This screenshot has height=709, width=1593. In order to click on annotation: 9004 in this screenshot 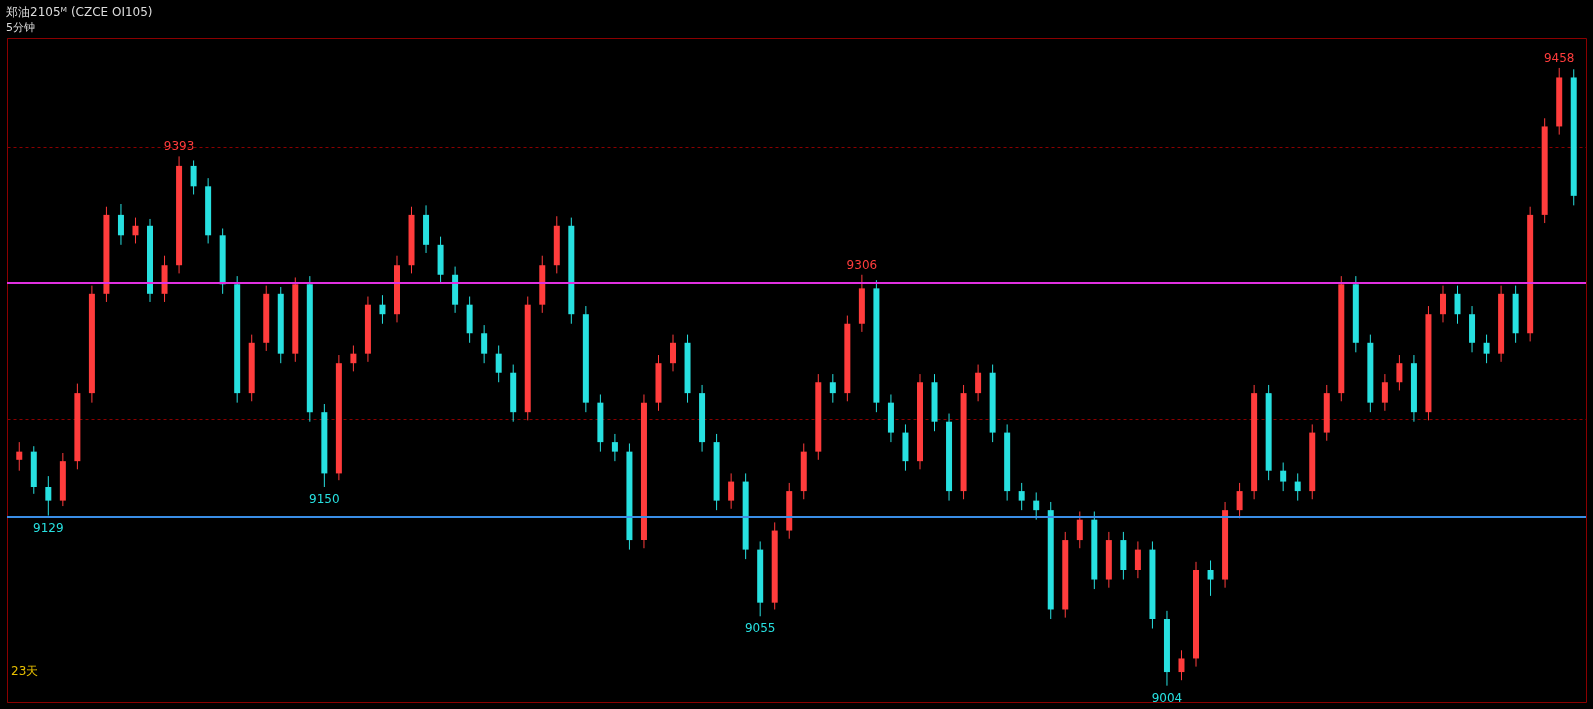, I will do `click(1167, 697)`.